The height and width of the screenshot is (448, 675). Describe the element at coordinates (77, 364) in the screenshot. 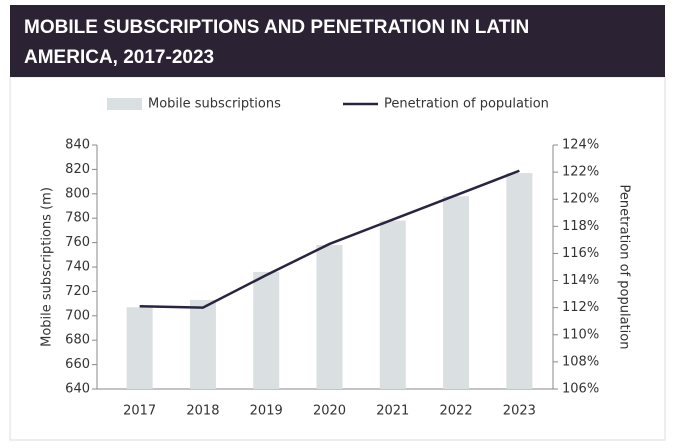

I see `y-tick-label: 660` at that location.